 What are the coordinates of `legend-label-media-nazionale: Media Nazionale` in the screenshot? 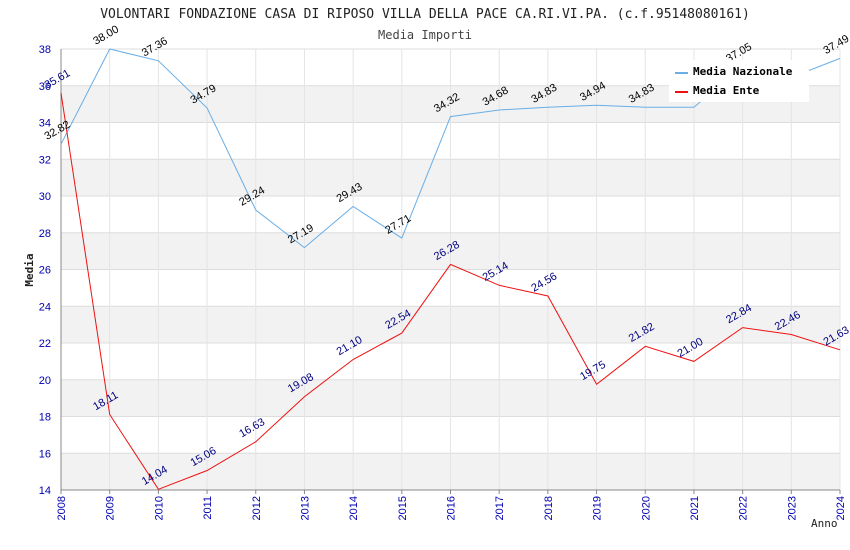 It's located at (743, 71).